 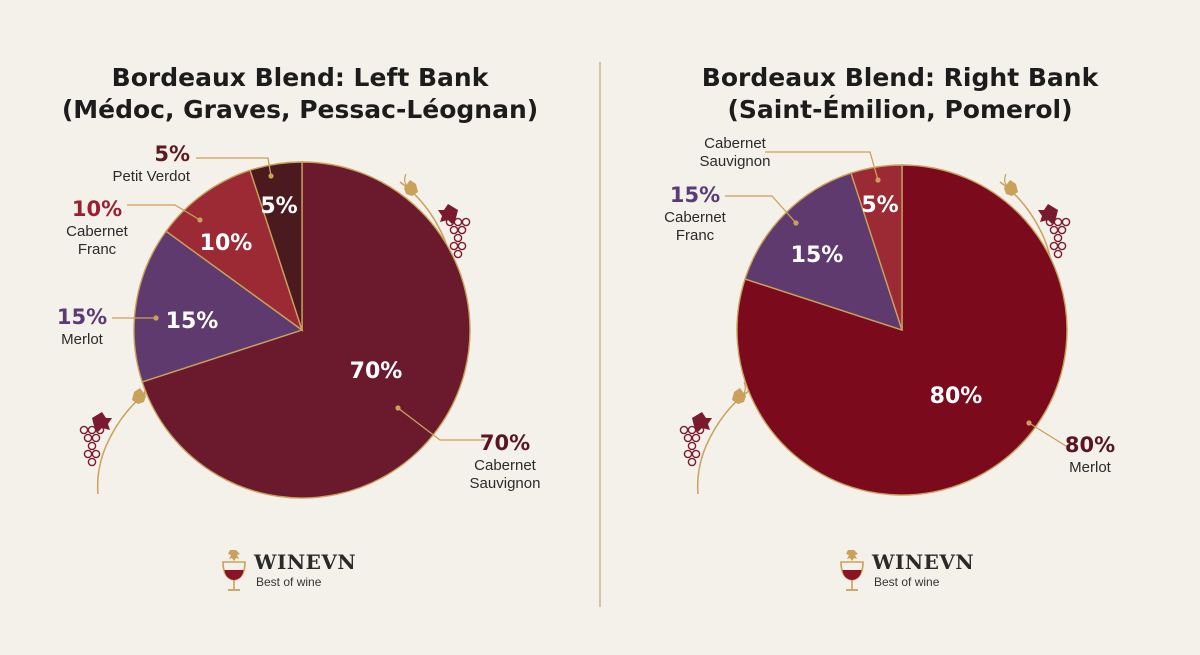 I want to click on brand-logo-right: WINEVN Best of wine, so click(x=916, y=571).